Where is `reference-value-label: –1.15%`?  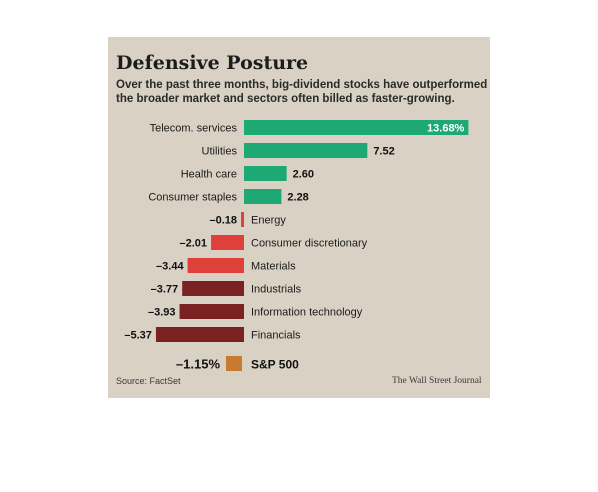
reference-value-label: –1.15% is located at coordinates (198, 364).